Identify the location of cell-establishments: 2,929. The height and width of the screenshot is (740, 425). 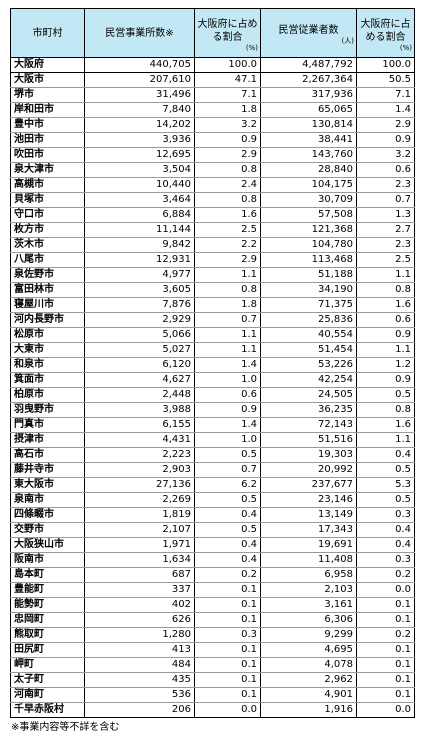
(139, 320).